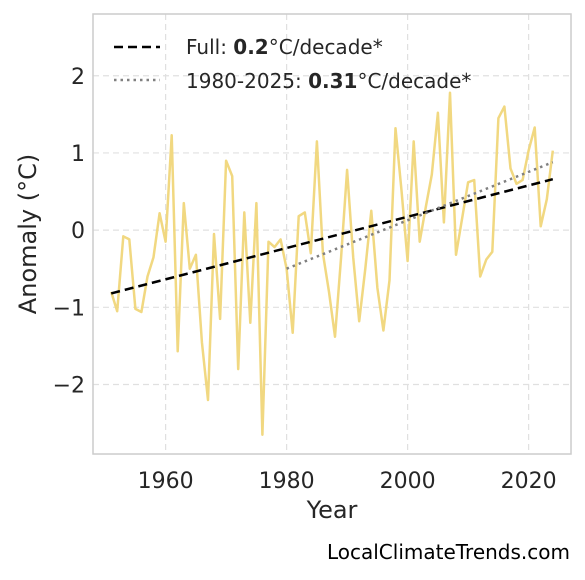 The image size is (585, 580). I want to click on x-tick-label: 1980, so click(287, 481).